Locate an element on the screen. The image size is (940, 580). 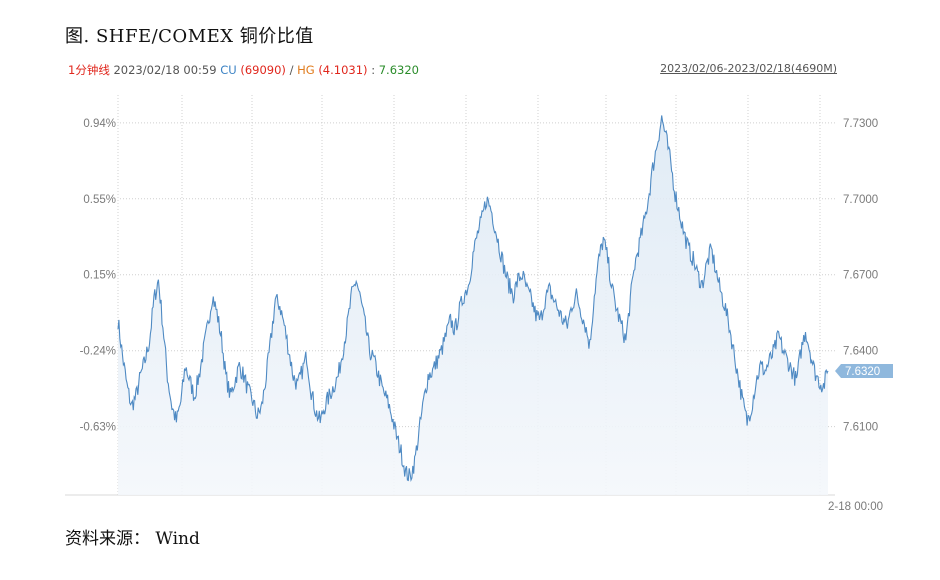
left-tick-label: 0.15% is located at coordinates (99, 276).